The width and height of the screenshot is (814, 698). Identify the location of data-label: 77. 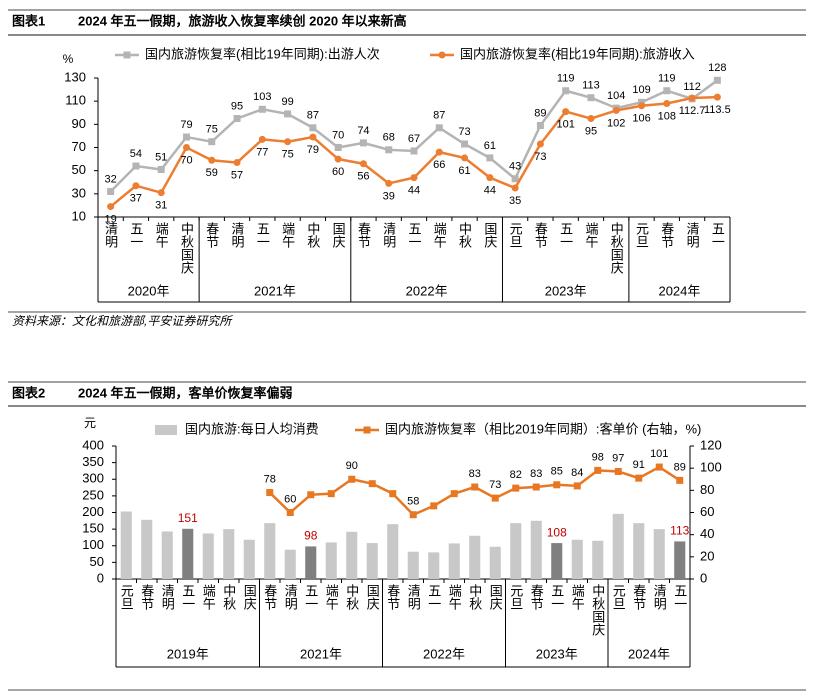
(262, 152).